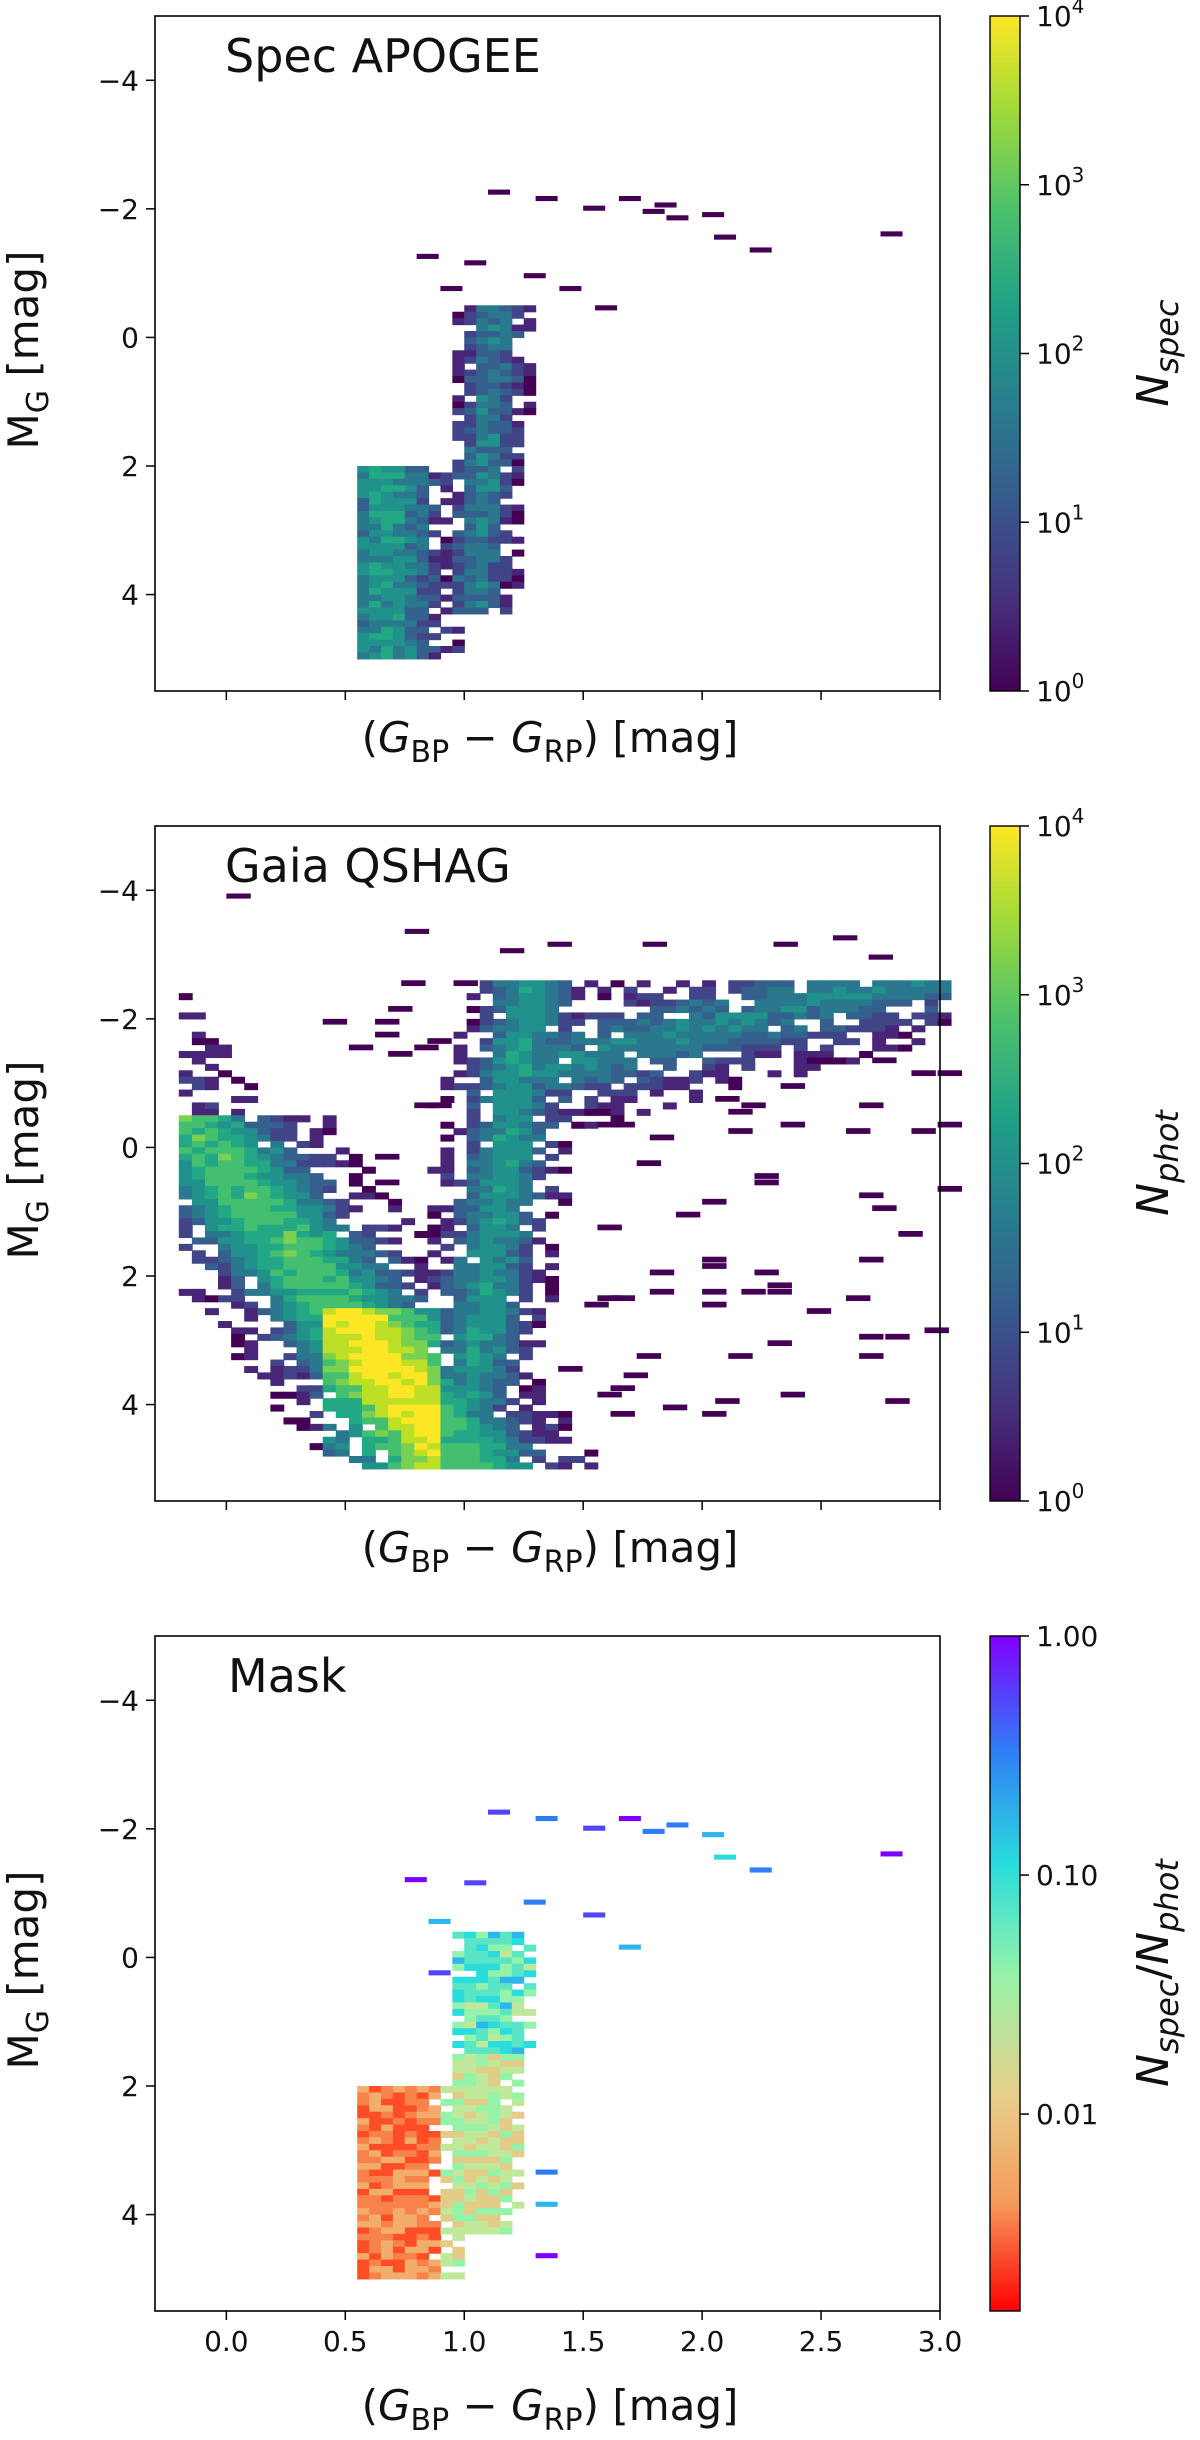 This screenshot has height=2440, width=1200. What do you see at coordinates (118, 80) in the screenshot?
I see `y-tick-label: −4` at bounding box center [118, 80].